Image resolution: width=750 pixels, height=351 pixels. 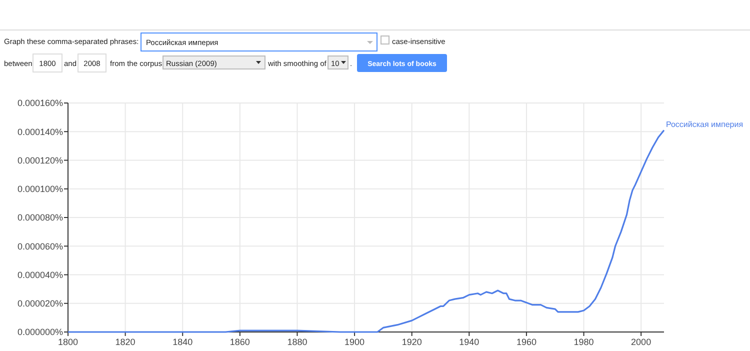 I want to click on x-tick-label: 1840, so click(x=182, y=342).